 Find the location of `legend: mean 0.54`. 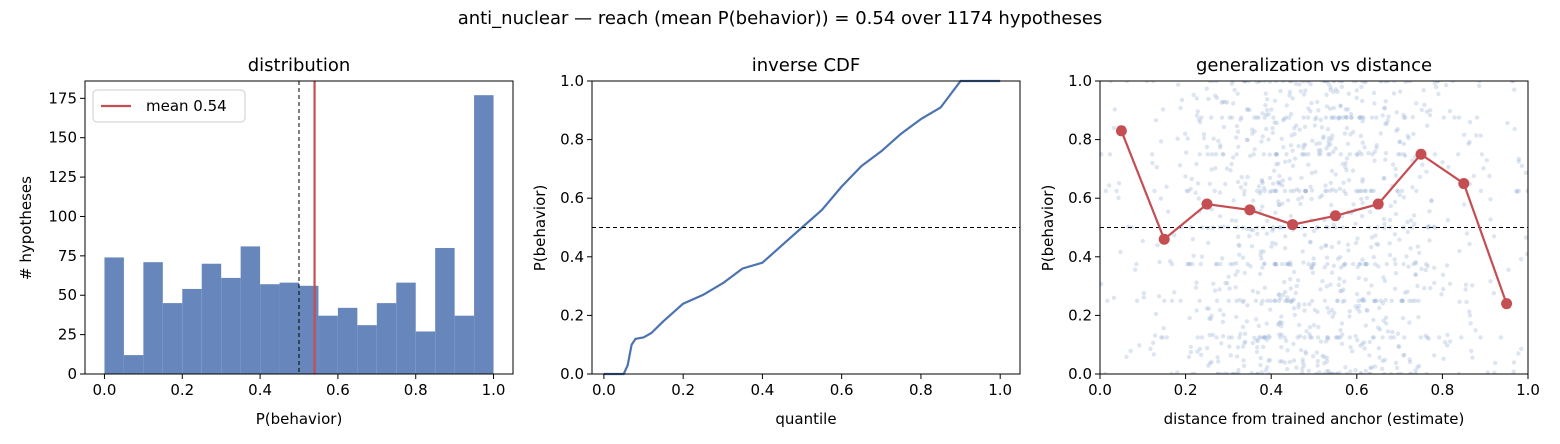

legend: mean 0.54 is located at coordinates (169, 106).